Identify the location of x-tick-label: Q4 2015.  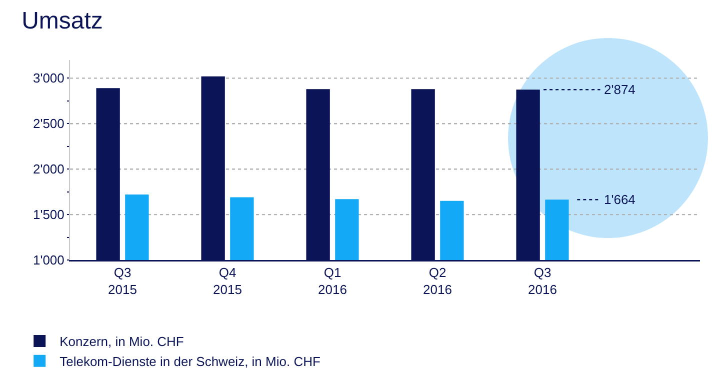
(227, 281).